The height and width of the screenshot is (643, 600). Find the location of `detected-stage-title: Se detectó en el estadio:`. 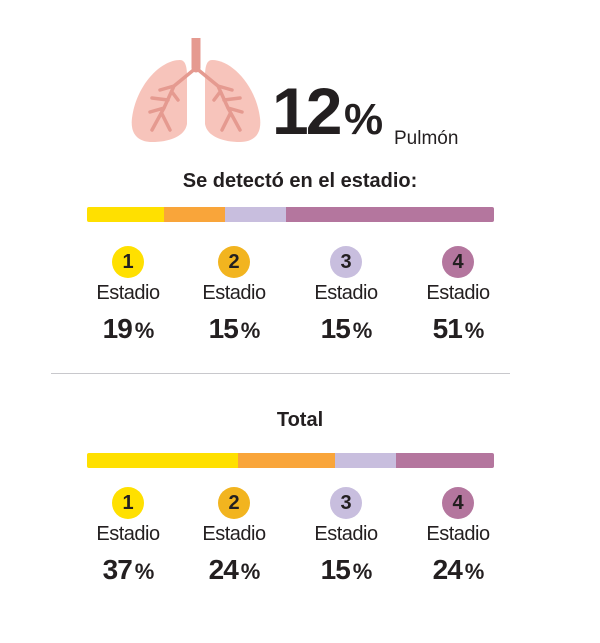

detected-stage-title: Se detectó en el estadio: is located at coordinates (300, 181).